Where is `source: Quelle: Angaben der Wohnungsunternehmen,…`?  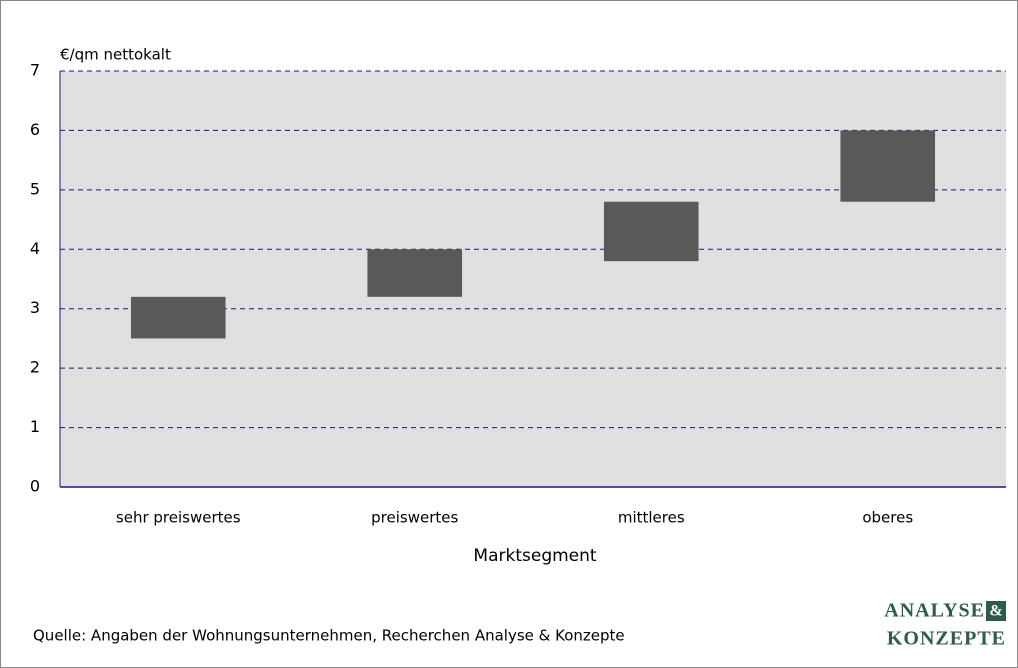
source: Quelle: Angaben der Wohnungsunternehmen,… is located at coordinates (329, 636).